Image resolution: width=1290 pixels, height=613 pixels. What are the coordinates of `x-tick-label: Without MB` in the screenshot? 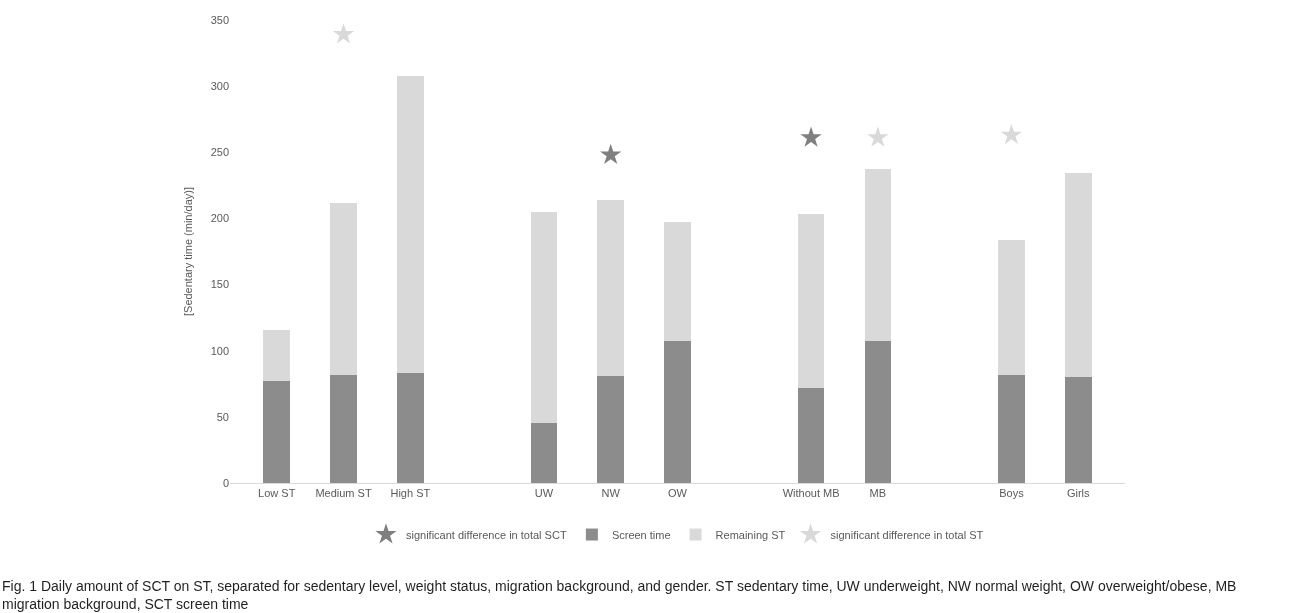 It's located at (811, 493).